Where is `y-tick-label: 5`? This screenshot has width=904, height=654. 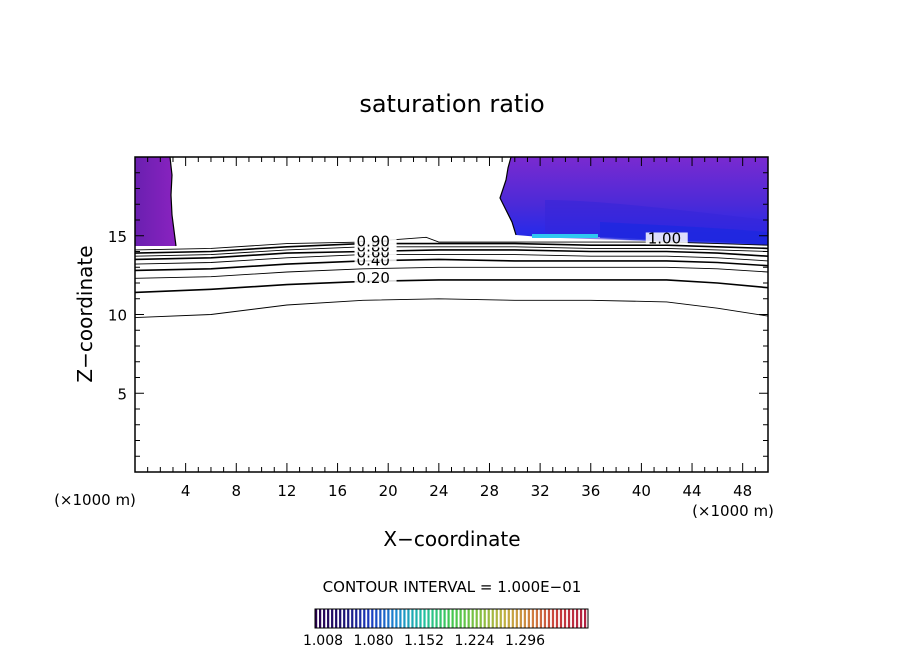
y-tick-label: 5 is located at coordinates (122, 394).